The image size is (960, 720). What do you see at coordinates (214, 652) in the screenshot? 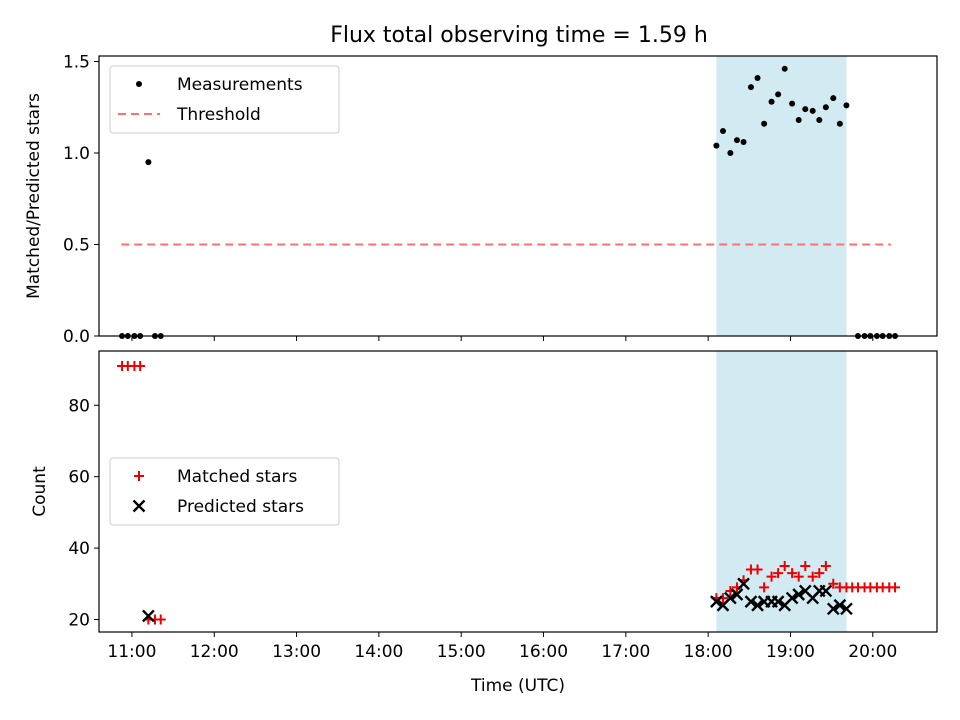
I see `x-tick-label: 12:00` at bounding box center [214, 652].